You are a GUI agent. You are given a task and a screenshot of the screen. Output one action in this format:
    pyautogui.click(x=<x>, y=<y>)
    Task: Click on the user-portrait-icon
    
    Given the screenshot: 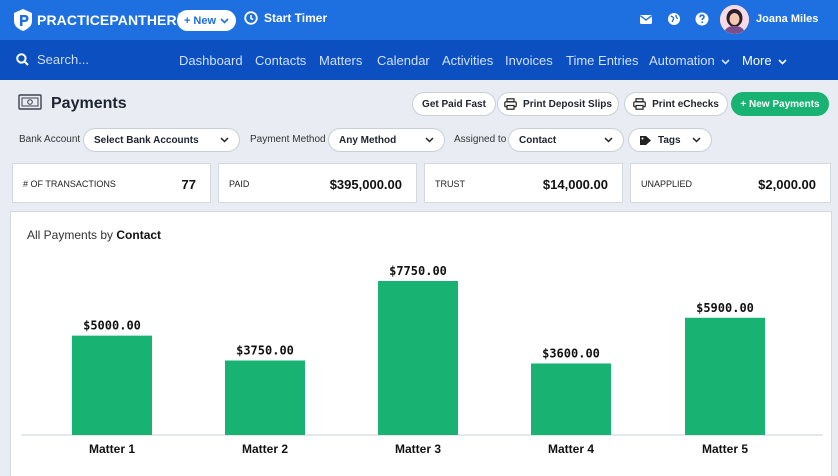 What is the action you would take?
    pyautogui.click(x=734, y=19)
    